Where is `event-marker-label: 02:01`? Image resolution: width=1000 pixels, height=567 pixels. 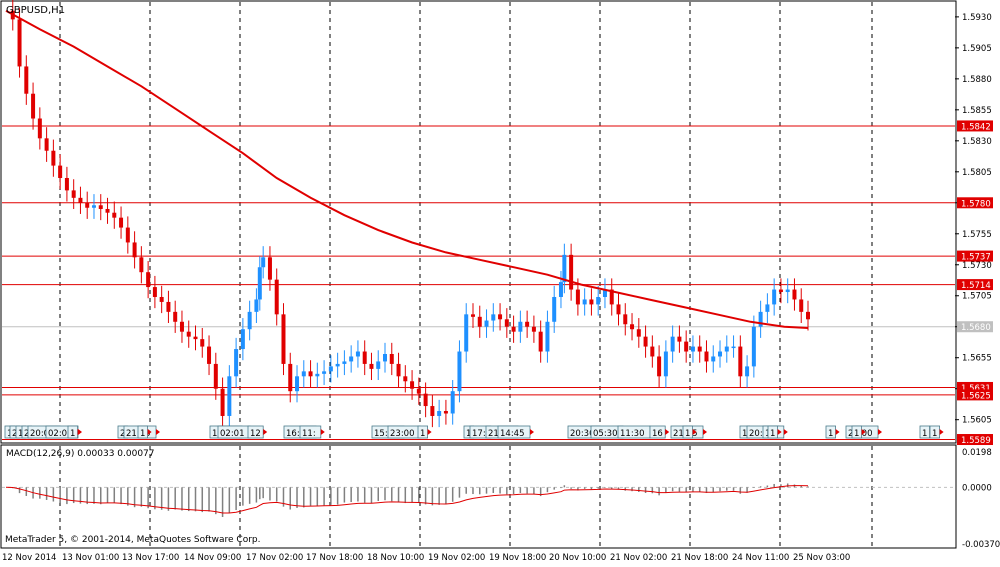 event-marker-label: 02:01 is located at coordinates (232, 434).